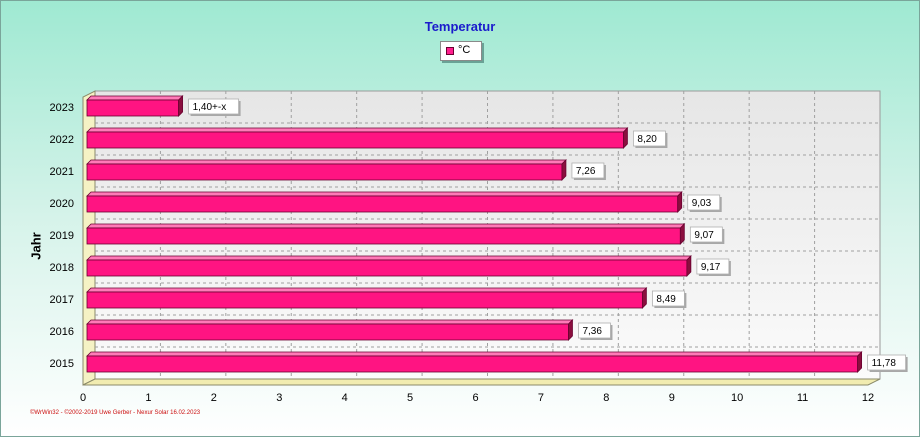  Describe the element at coordinates (647, 139) in the screenshot. I see `data-label: 8,20` at that location.